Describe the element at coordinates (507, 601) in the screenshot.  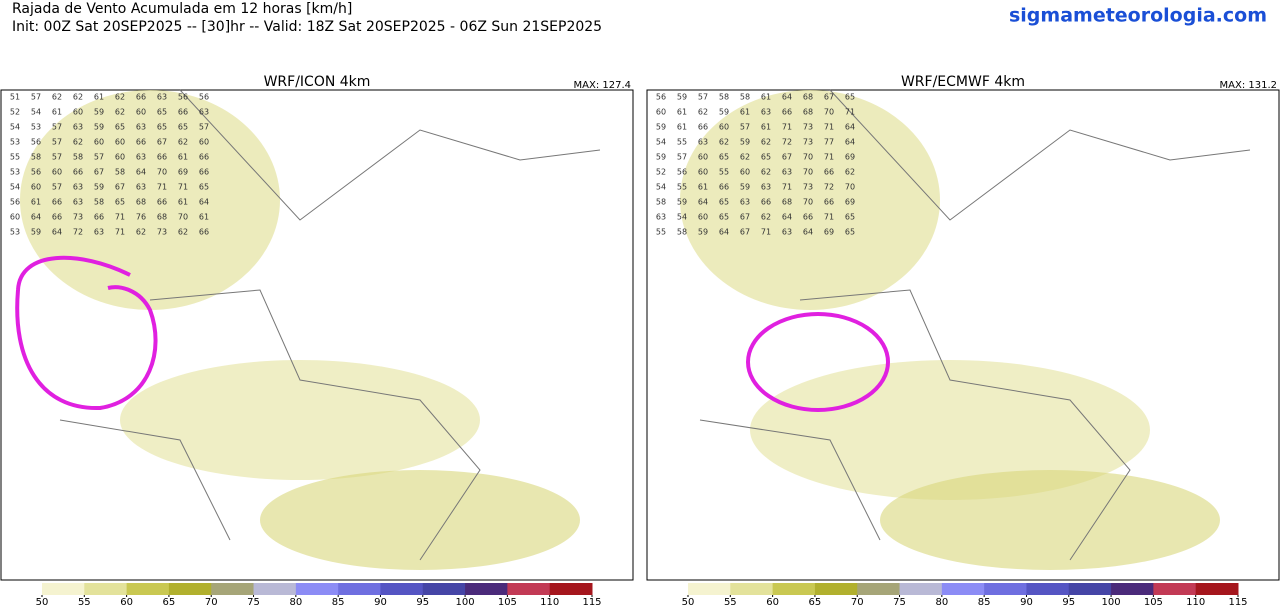
I see `colorbar-label: 105` at that location.